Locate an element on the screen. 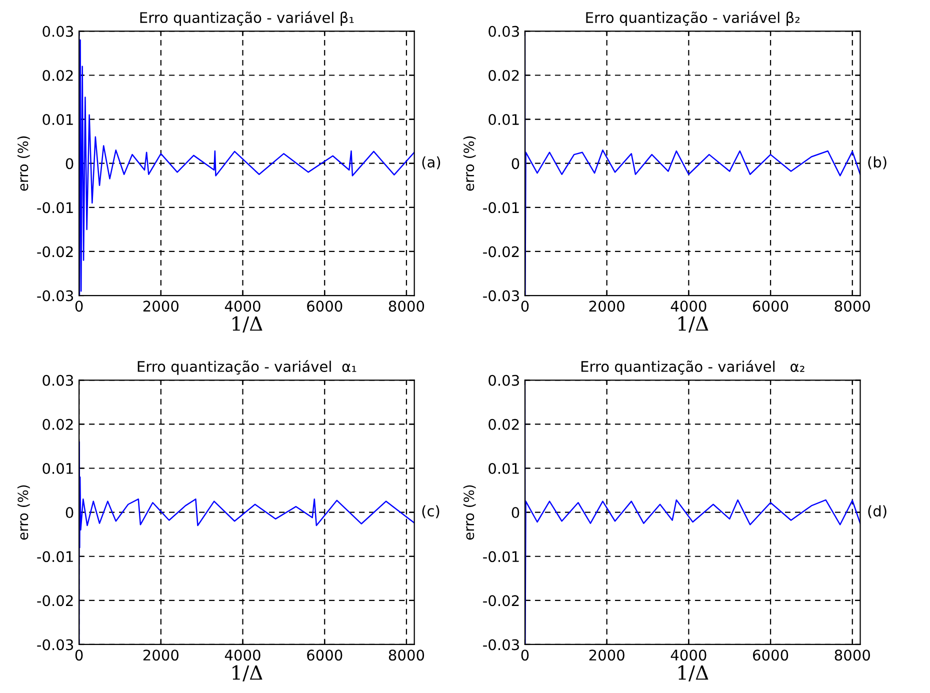 The height and width of the screenshot is (693, 930). text: (d) is located at coordinates (877, 511).